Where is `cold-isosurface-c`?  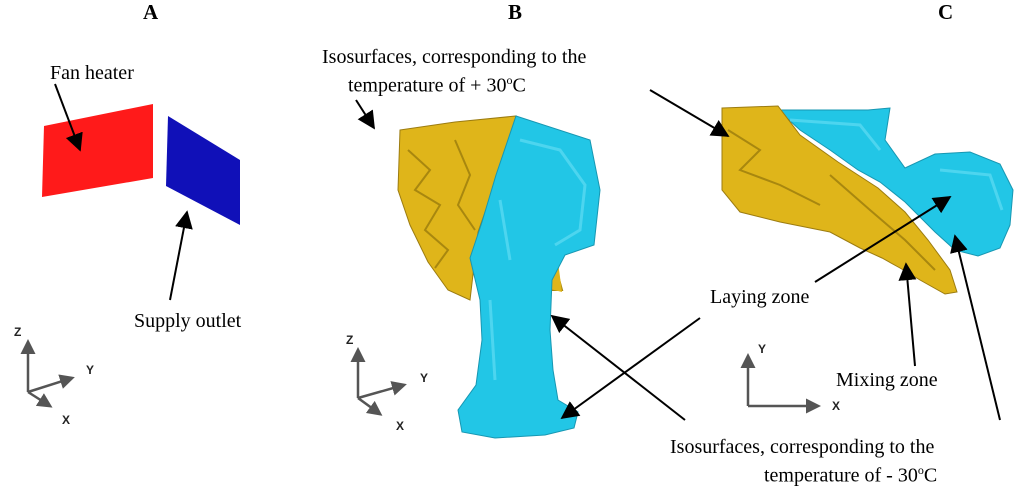 cold-isosurface-c is located at coordinates (895, 182).